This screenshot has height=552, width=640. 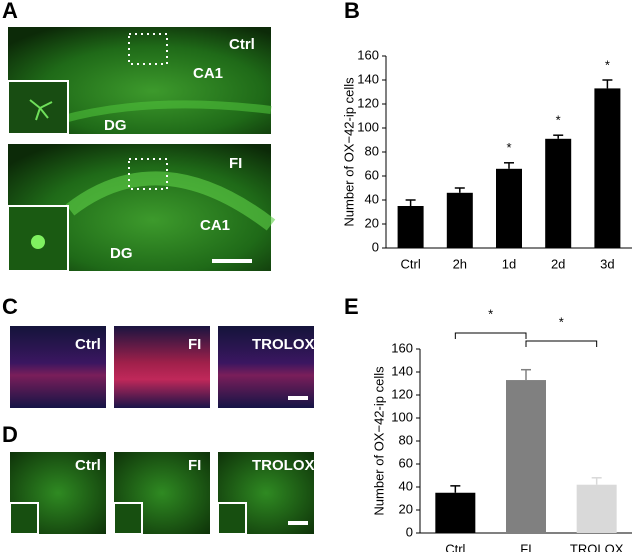 I want to click on panel-letter: E, so click(x=351, y=306).